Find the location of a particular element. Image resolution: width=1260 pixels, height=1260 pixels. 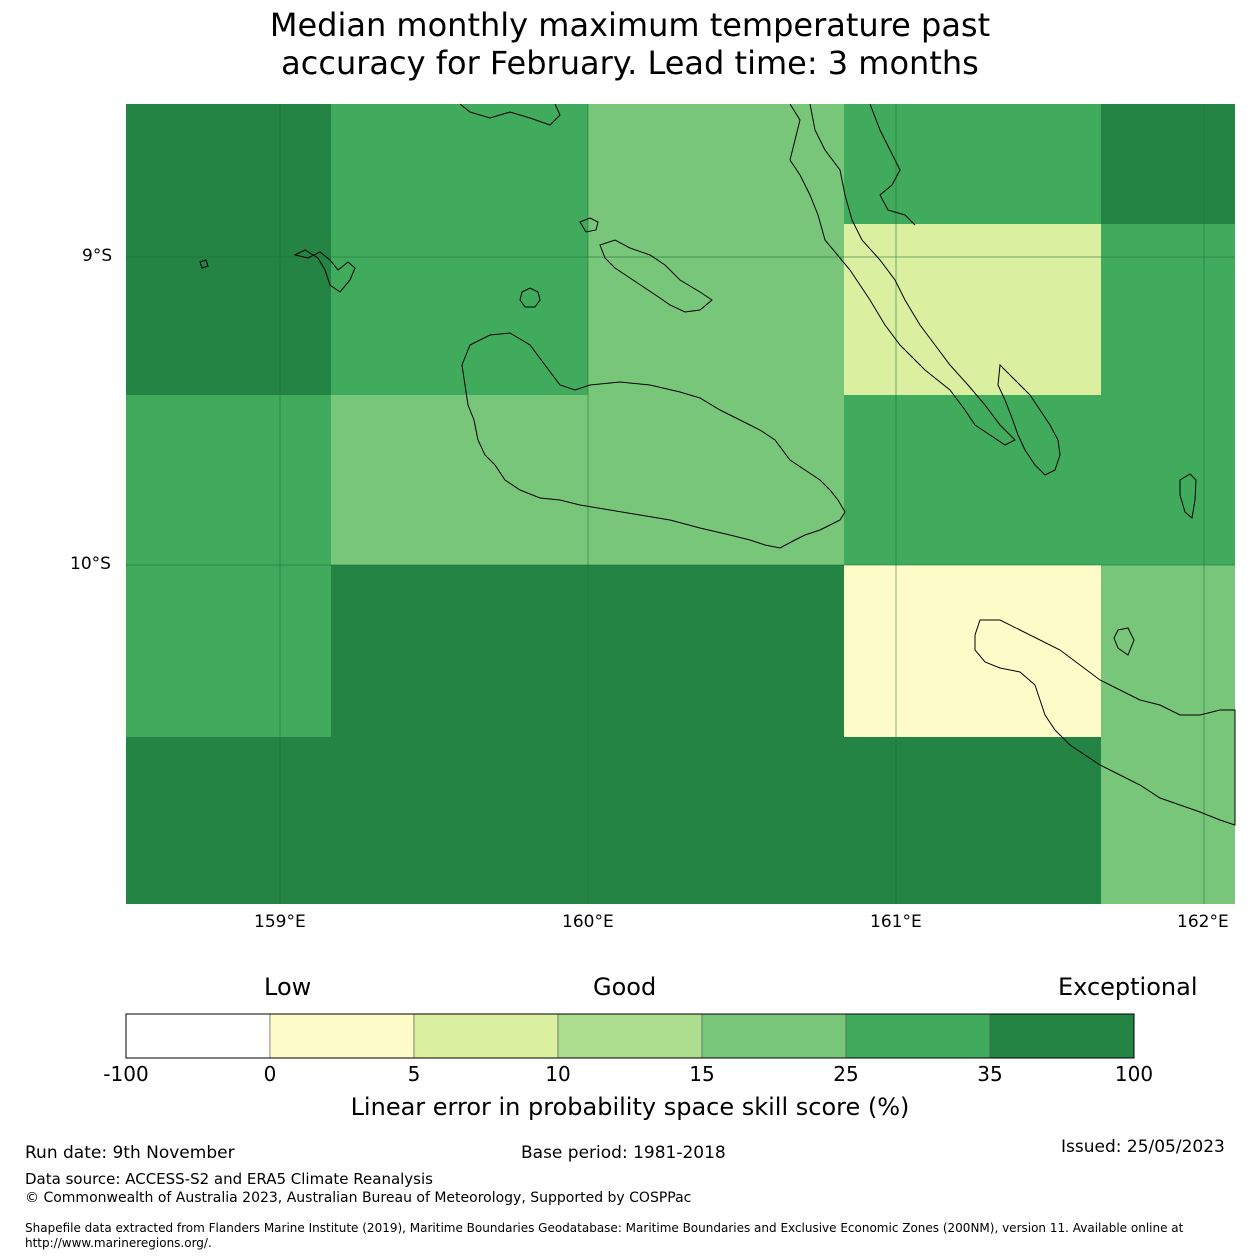

lon-label-160e: 160°E is located at coordinates (588, 922).